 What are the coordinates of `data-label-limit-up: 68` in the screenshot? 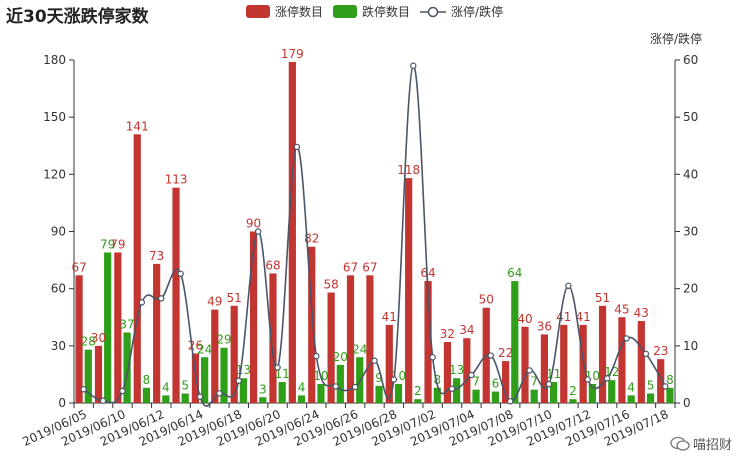 It's located at (272, 265).